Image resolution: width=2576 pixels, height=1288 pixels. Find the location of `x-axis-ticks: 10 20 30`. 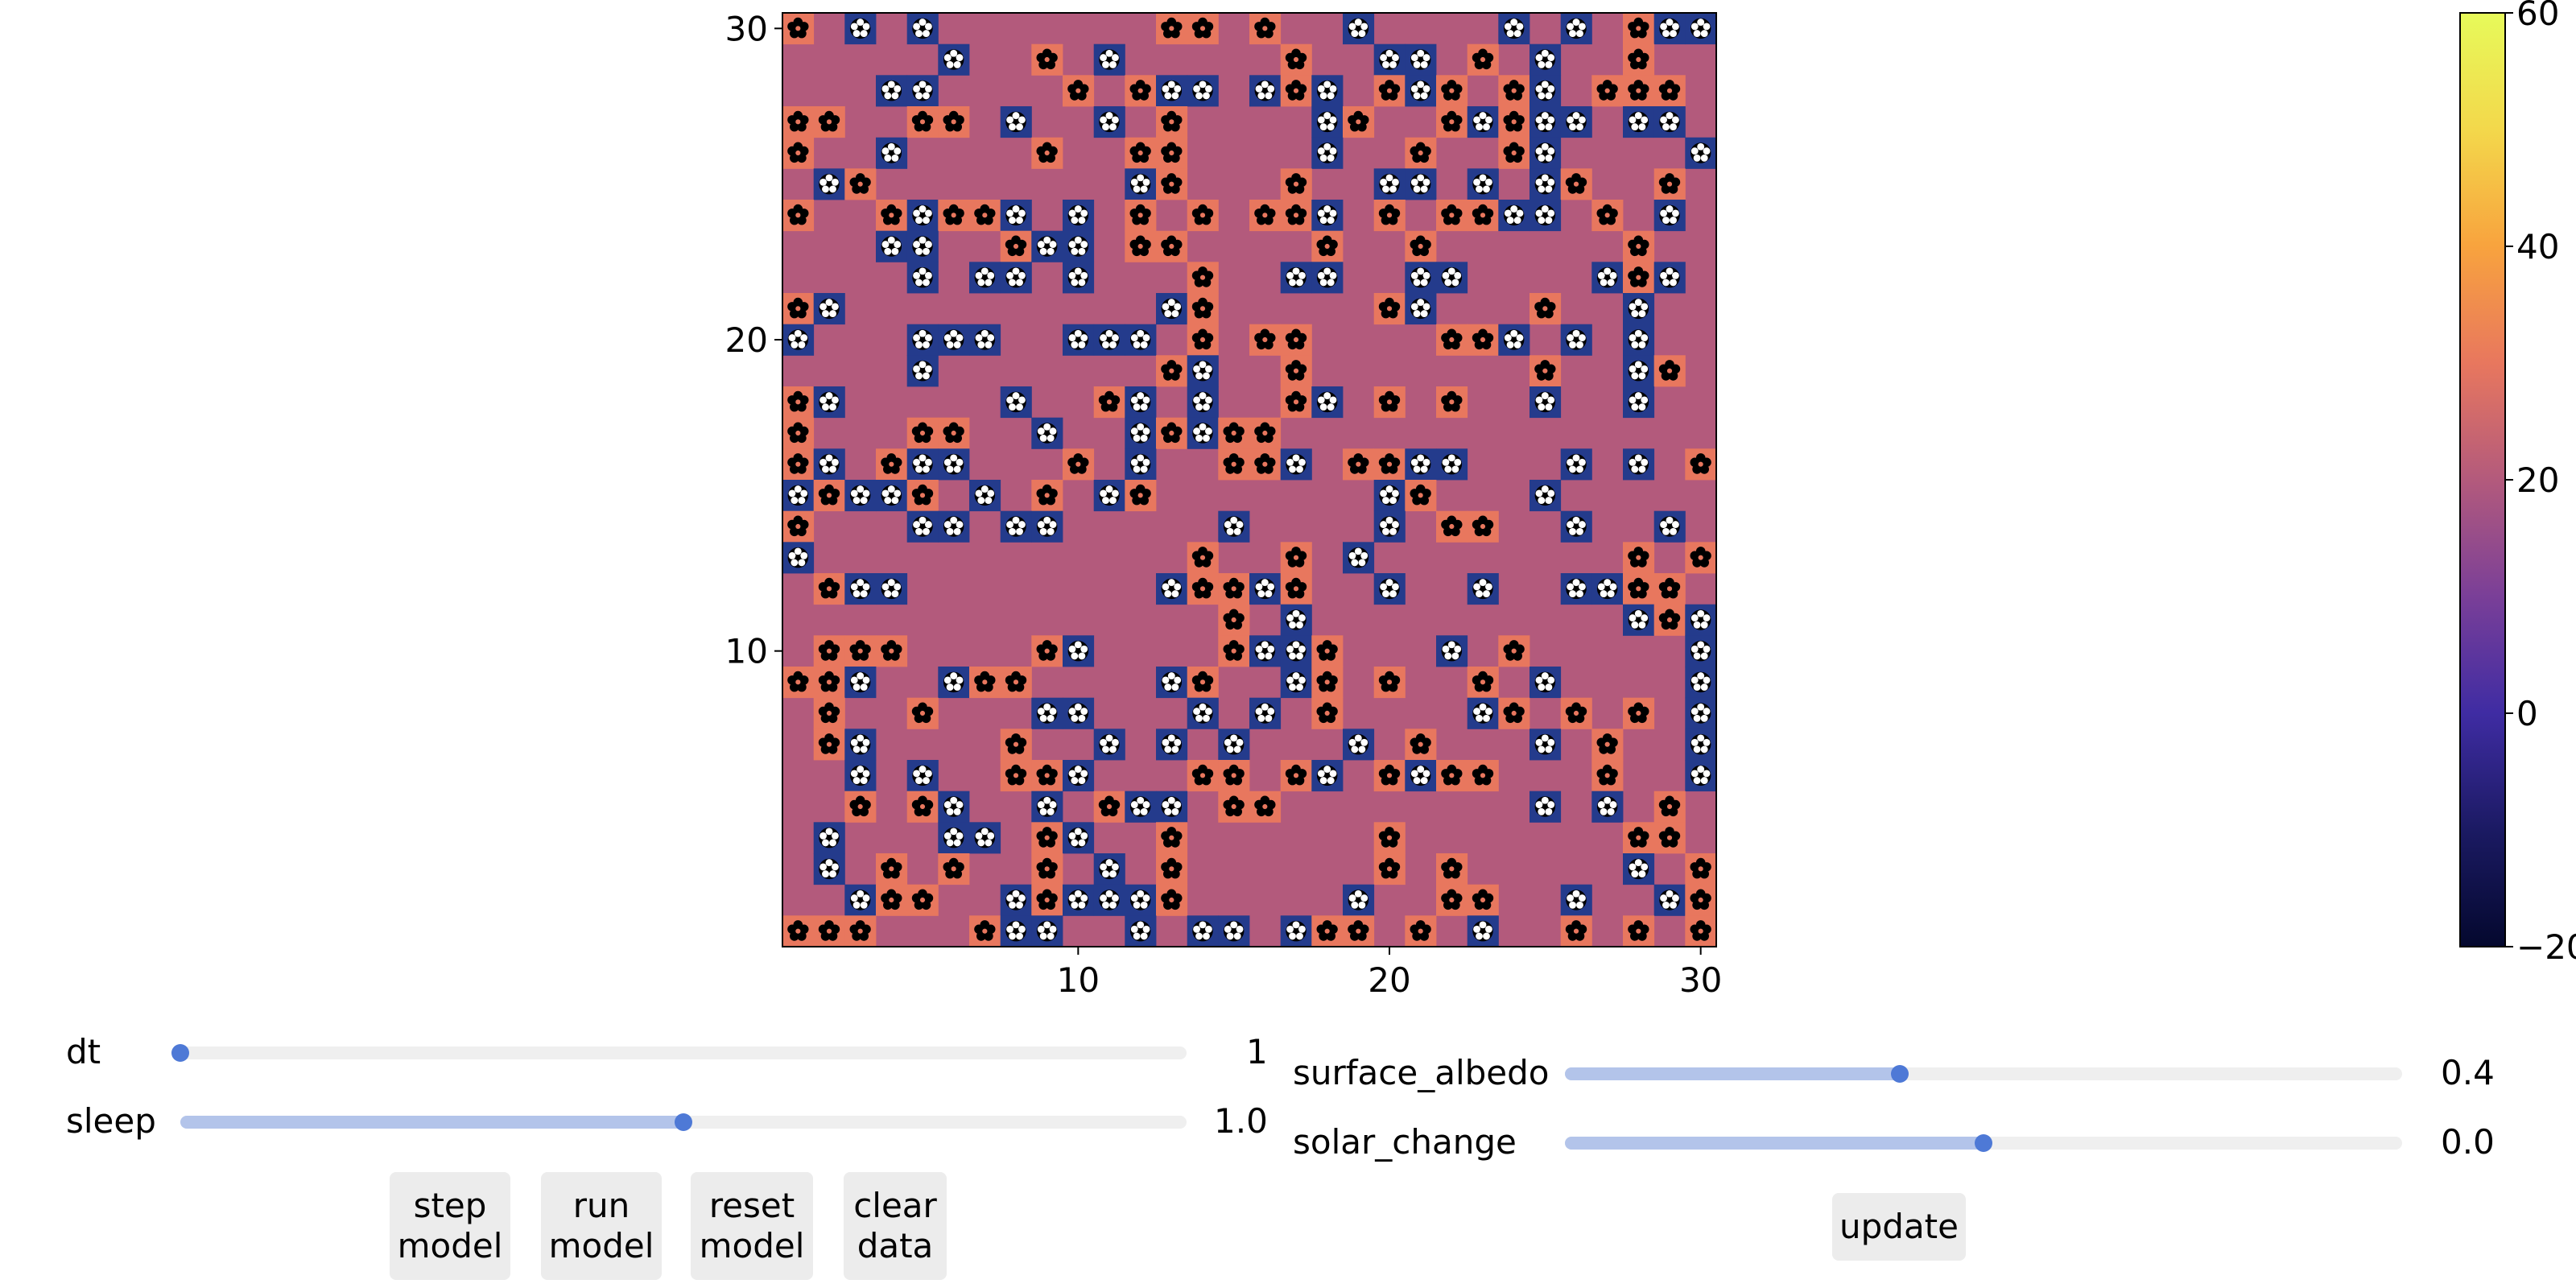

x-axis-ticks: 10 20 30 is located at coordinates (1389, 973).